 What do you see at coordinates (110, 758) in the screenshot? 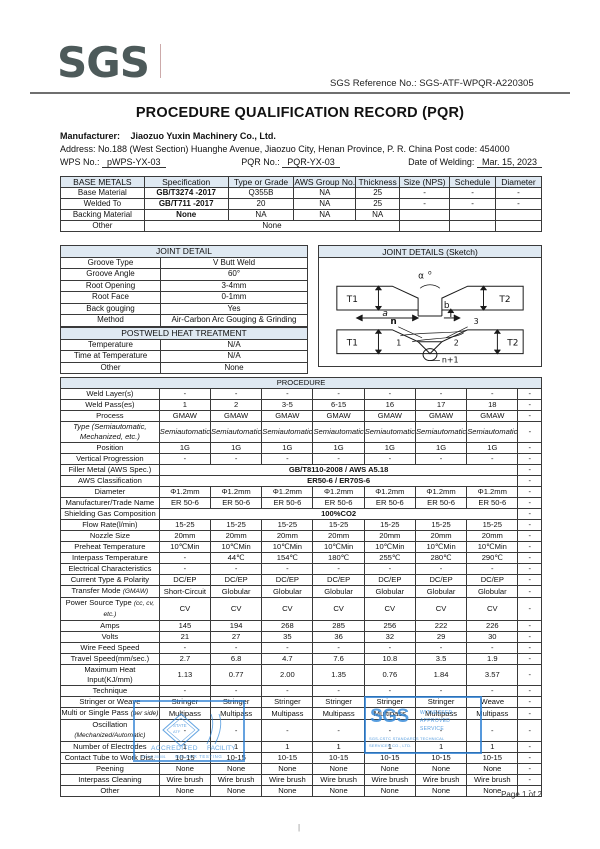
I see `procedure-row-label: Contact Tube to Work Dist.` at bounding box center [110, 758].